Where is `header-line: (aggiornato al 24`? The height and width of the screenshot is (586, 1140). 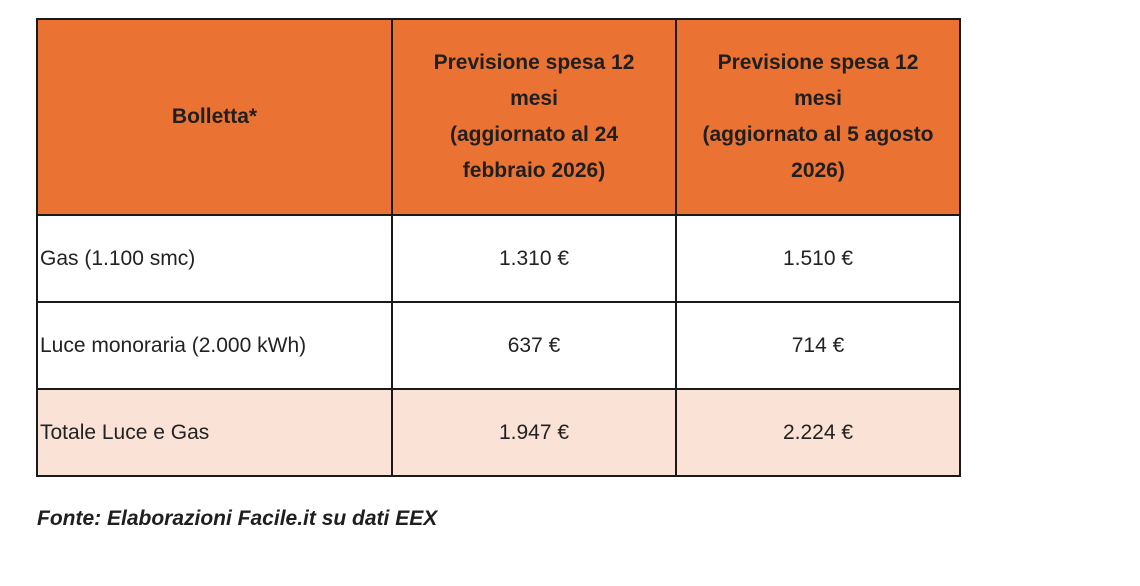
header-line: (aggiornato al 24 is located at coordinates (534, 134).